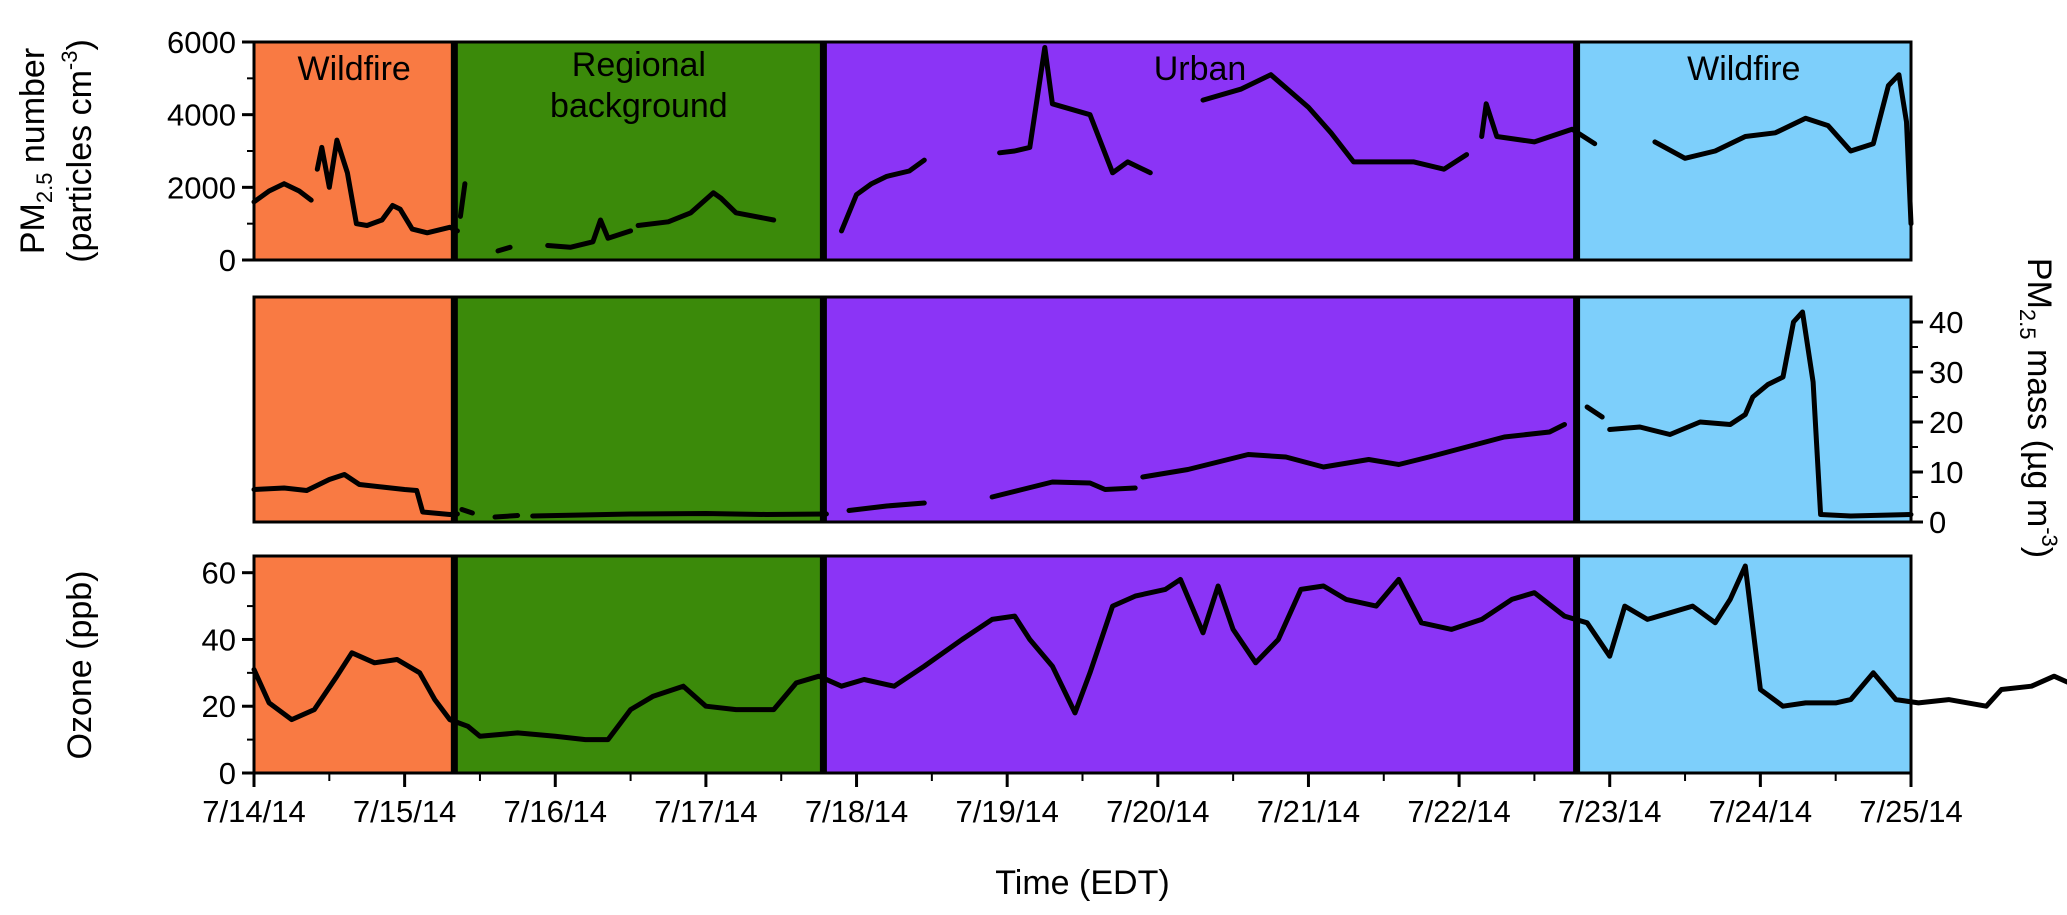  What do you see at coordinates (639, 65) in the screenshot?
I see `region-label: Regional` at bounding box center [639, 65].